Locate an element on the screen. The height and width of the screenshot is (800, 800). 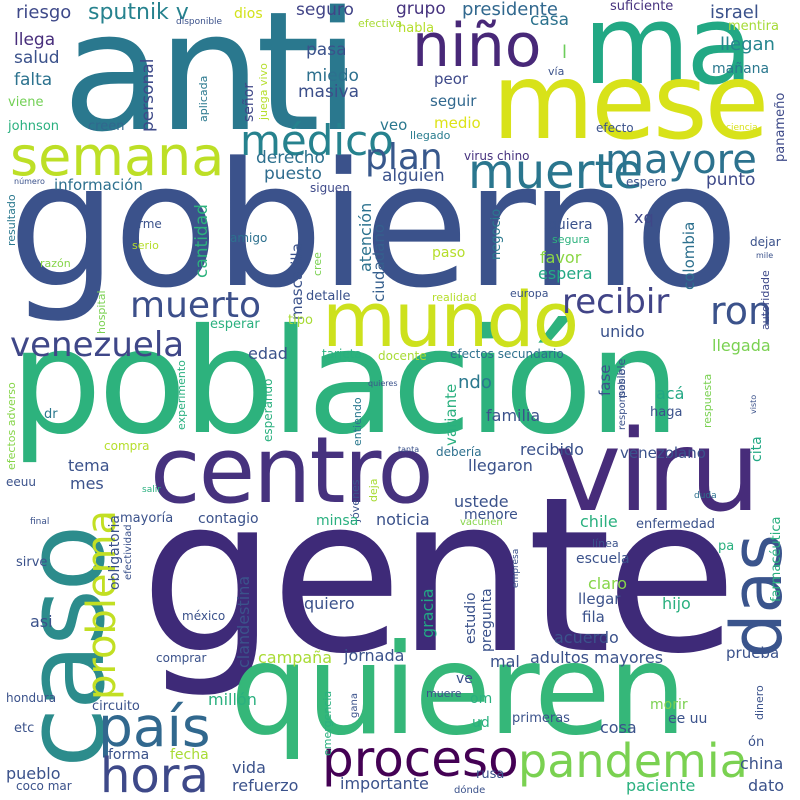
word: señor is located at coordinates (249, 102).